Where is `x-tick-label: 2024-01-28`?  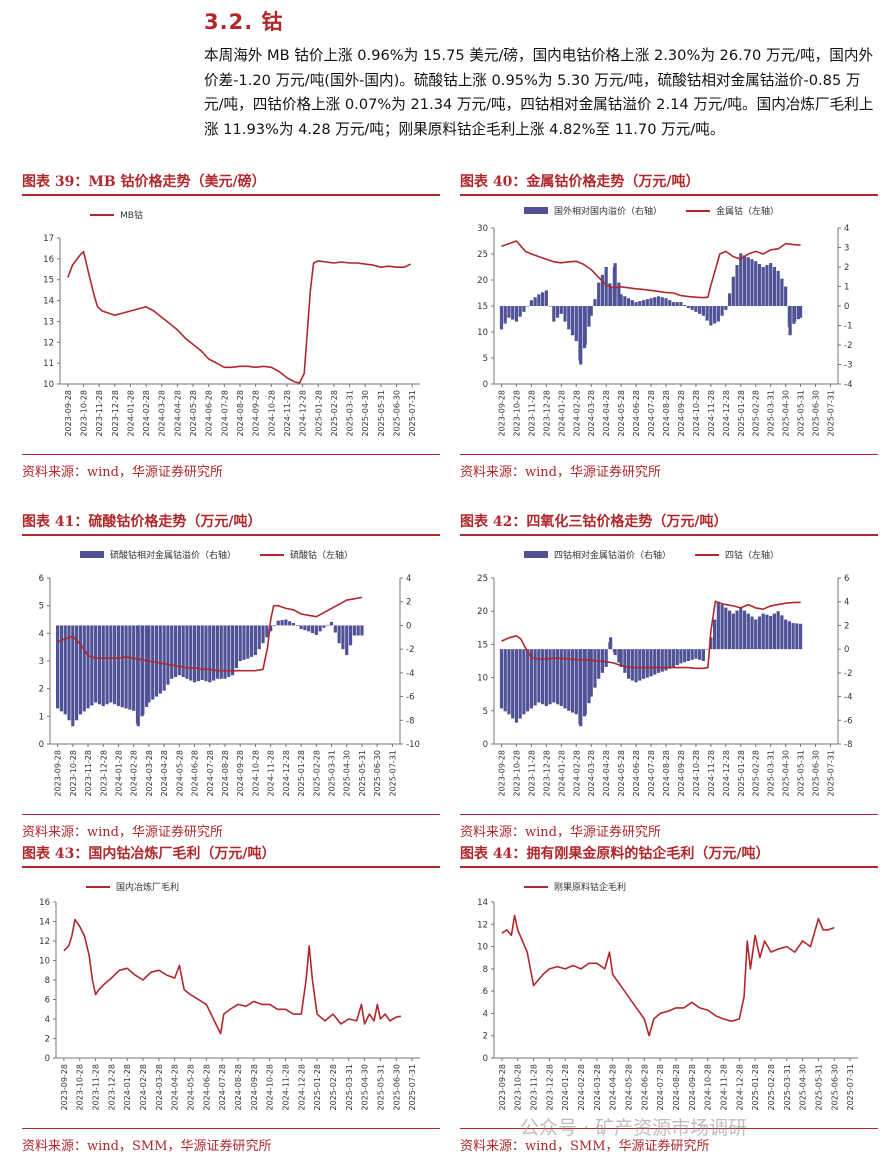 x-tick-label: 2024-01-28 is located at coordinates (127, 1087).